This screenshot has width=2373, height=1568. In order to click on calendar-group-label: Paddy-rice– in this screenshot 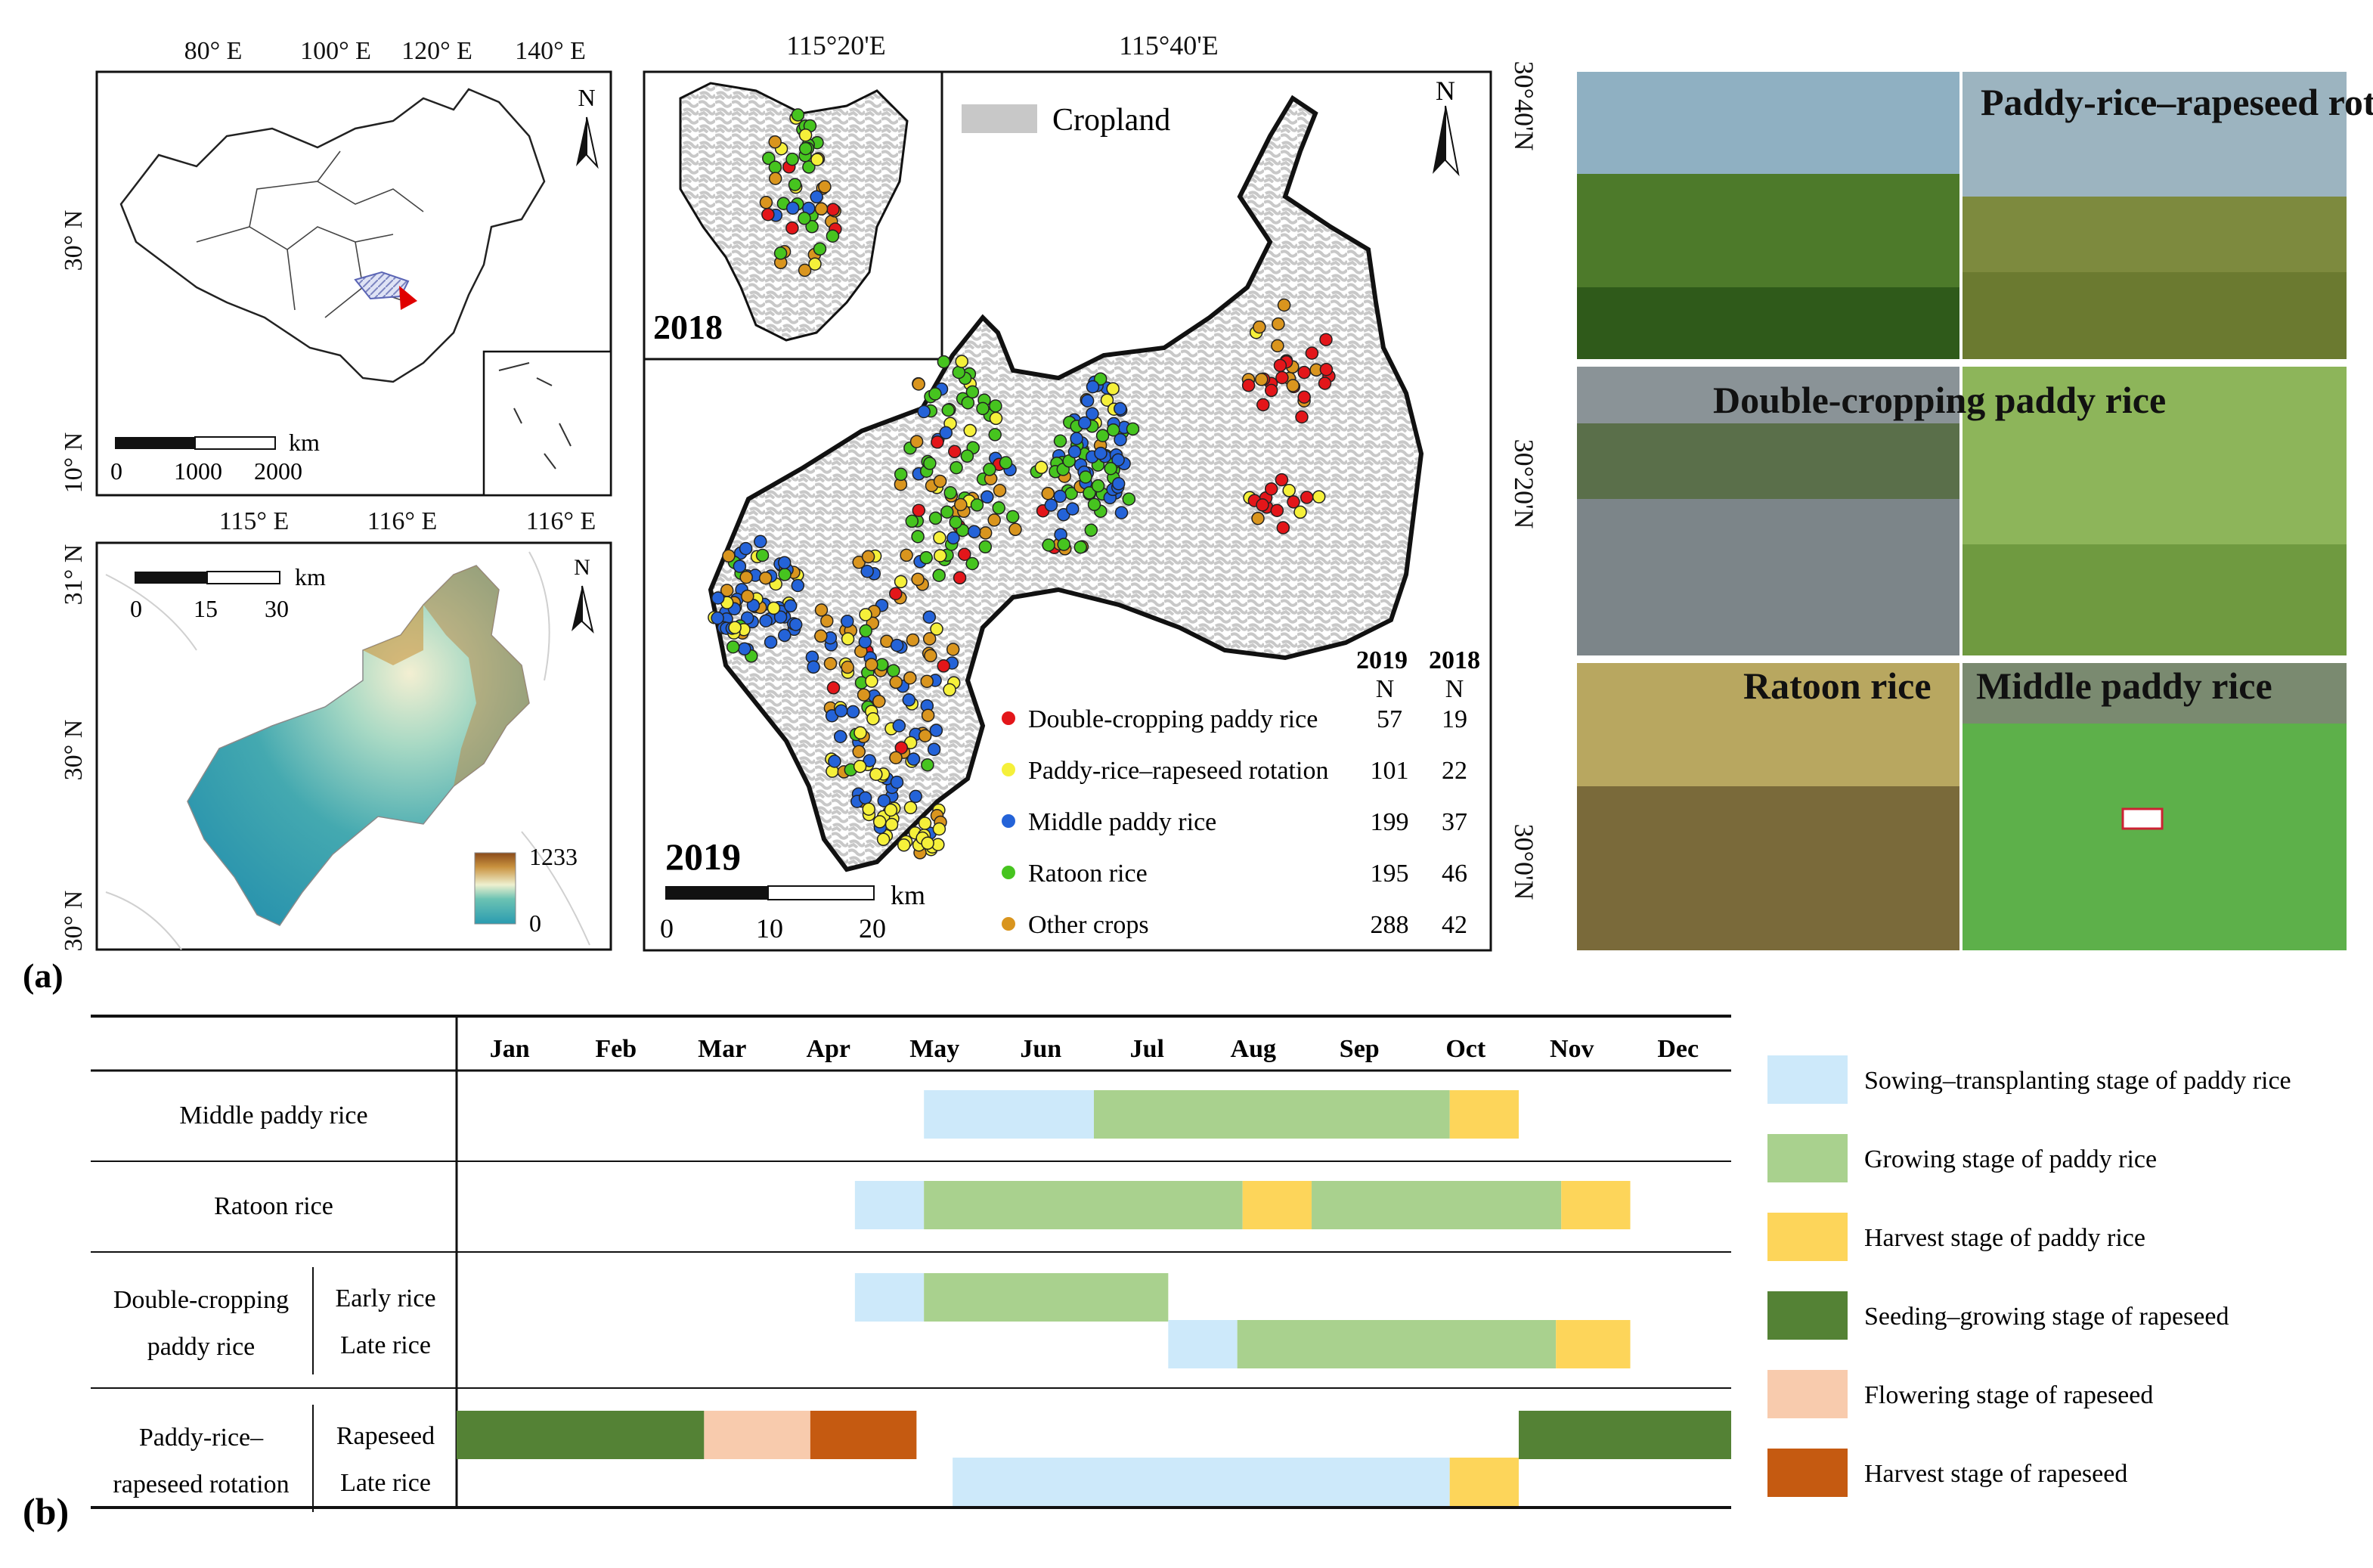, I will do `click(201, 1438)`.